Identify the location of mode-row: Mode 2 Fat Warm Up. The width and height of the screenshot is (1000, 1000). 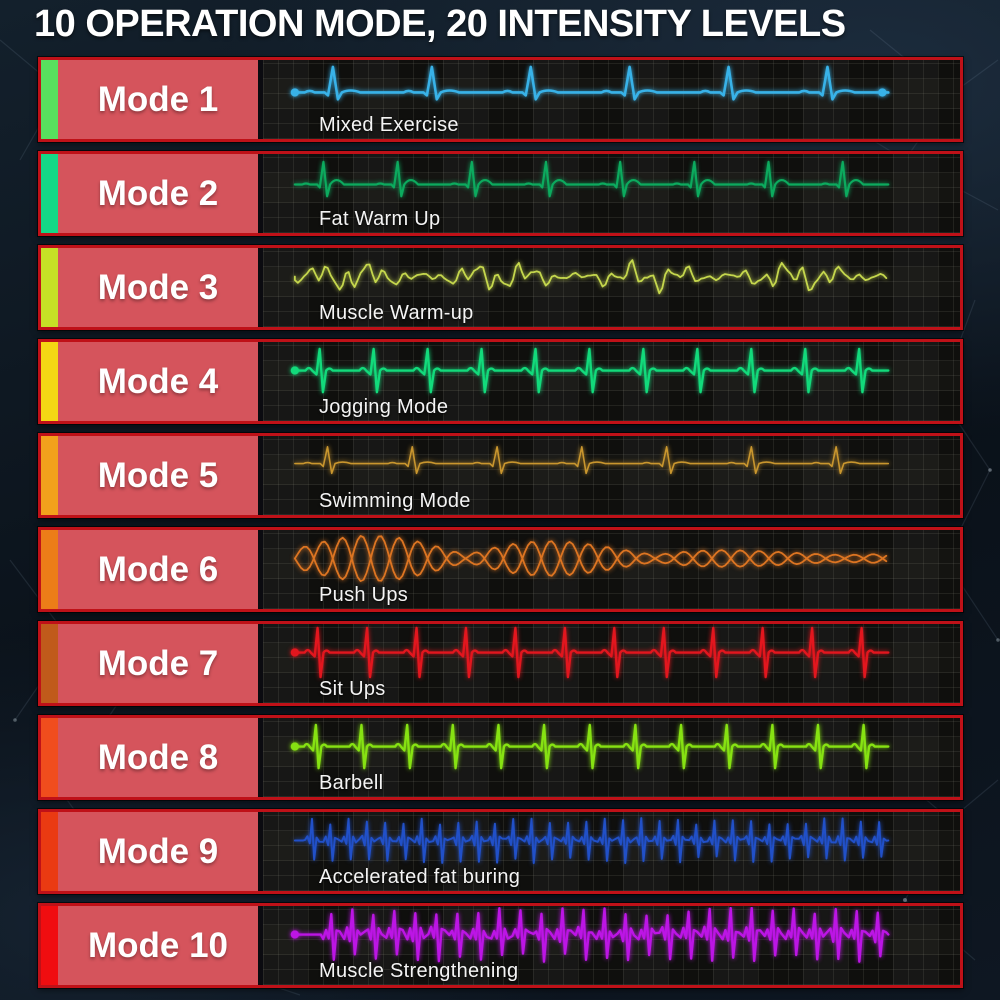
(500, 193).